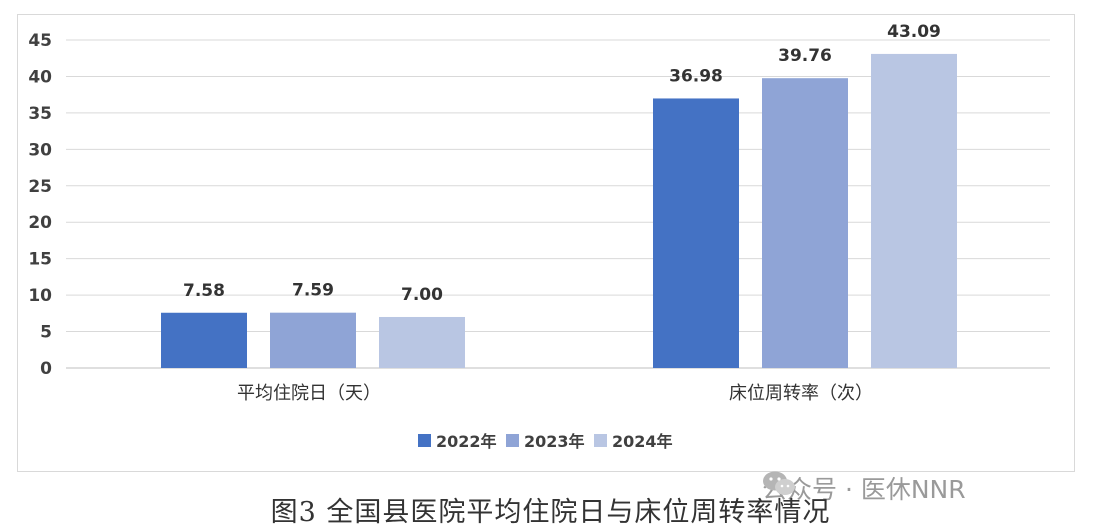  I want to click on legend-label: 2022年, so click(466, 441).